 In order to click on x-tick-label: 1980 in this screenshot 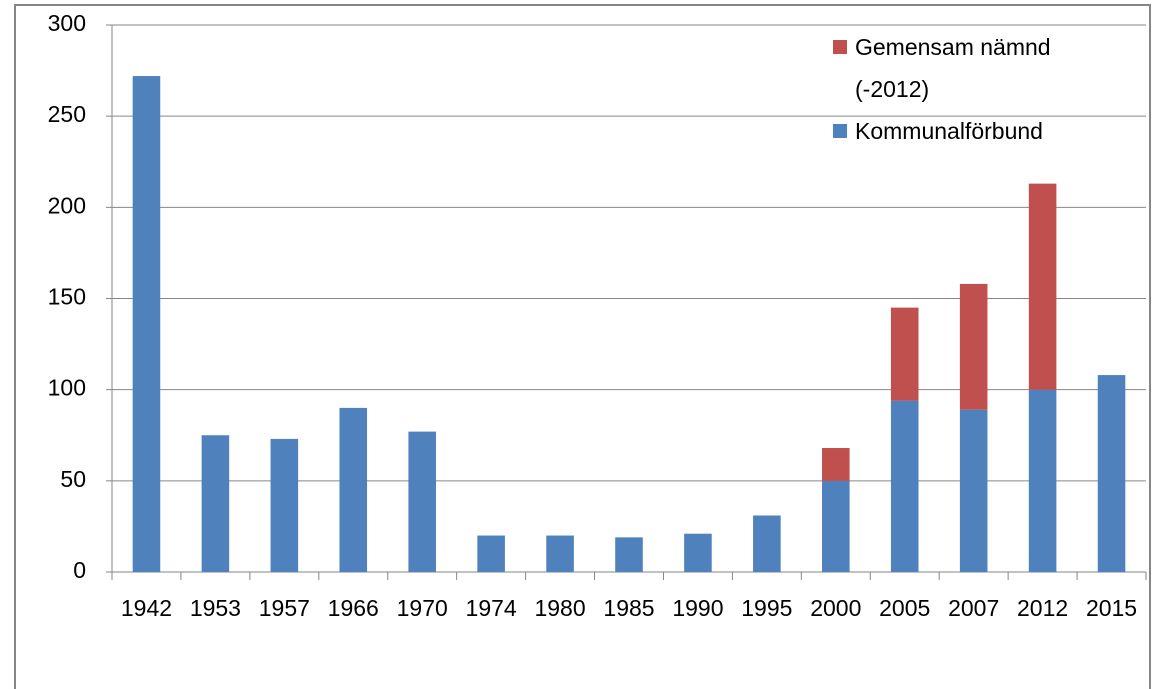, I will do `click(559, 608)`.